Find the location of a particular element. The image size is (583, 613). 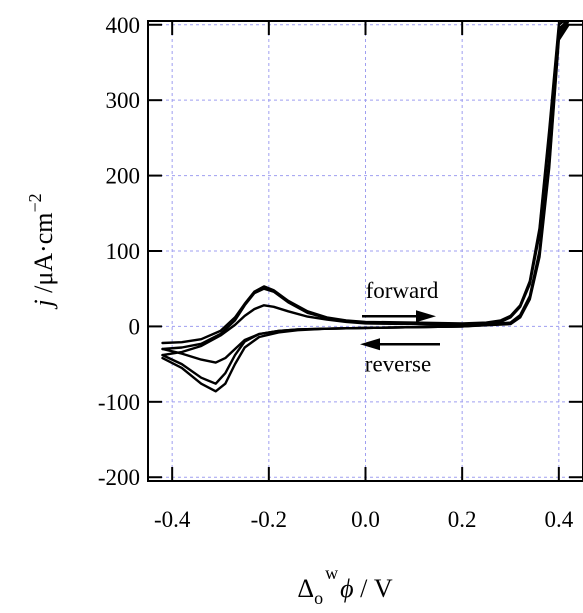

x-tick-label-3: 0.2 is located at coordinates (462, 519).